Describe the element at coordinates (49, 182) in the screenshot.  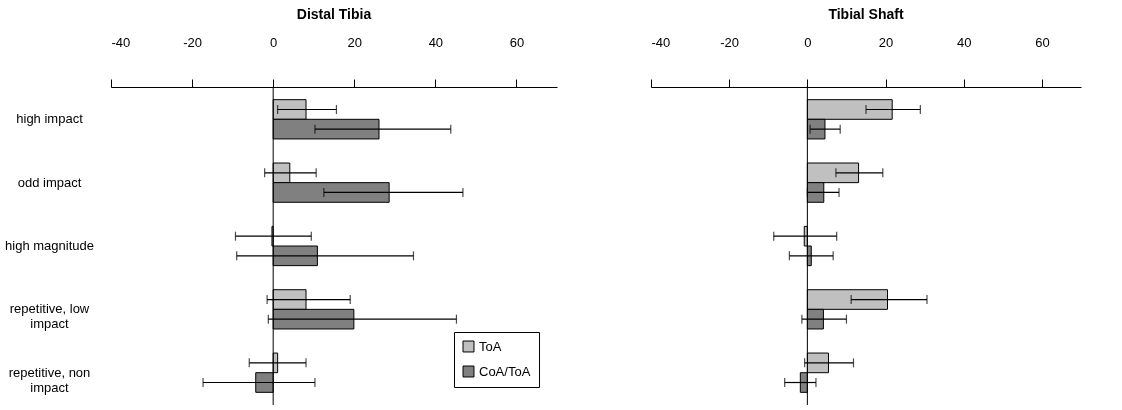
I see `y-tick-label: odd impact` at that location.